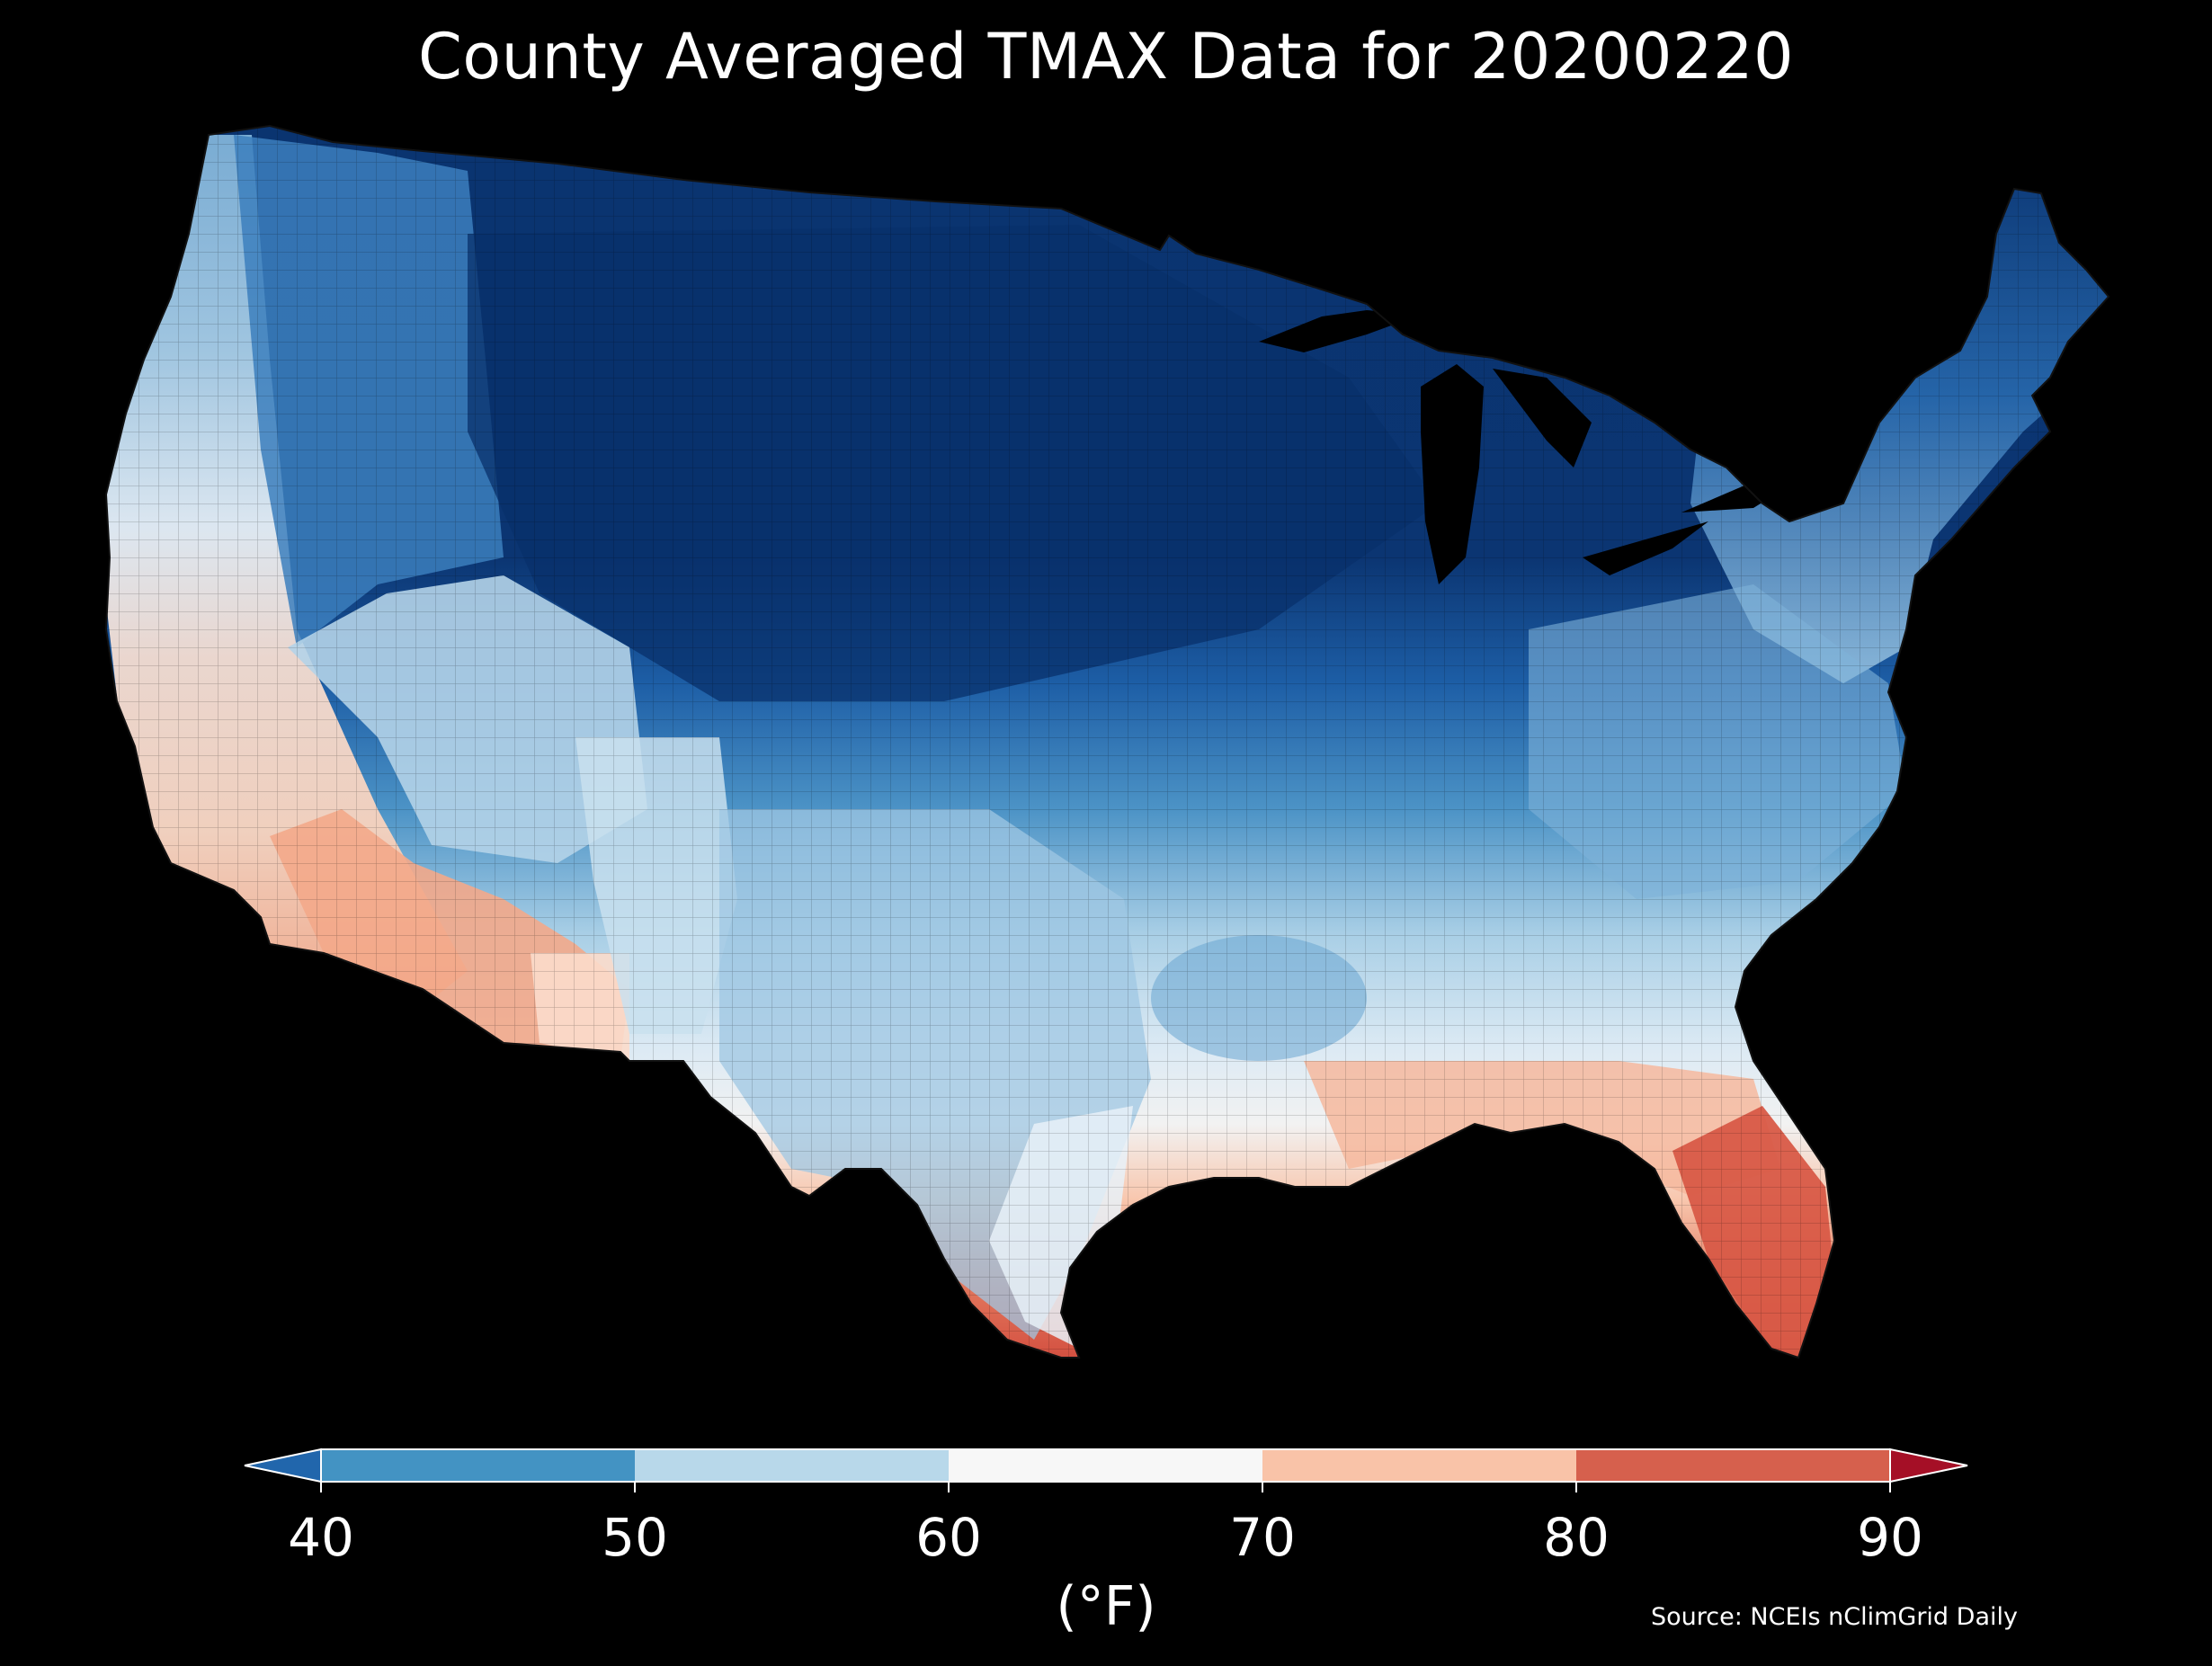 The height and width of the screenshot is (1666, 2212). What do you see at coordinates (283, 1465) in the screenshot?
I see `colorbar-extend-low` at bounding box center [283, 1465].